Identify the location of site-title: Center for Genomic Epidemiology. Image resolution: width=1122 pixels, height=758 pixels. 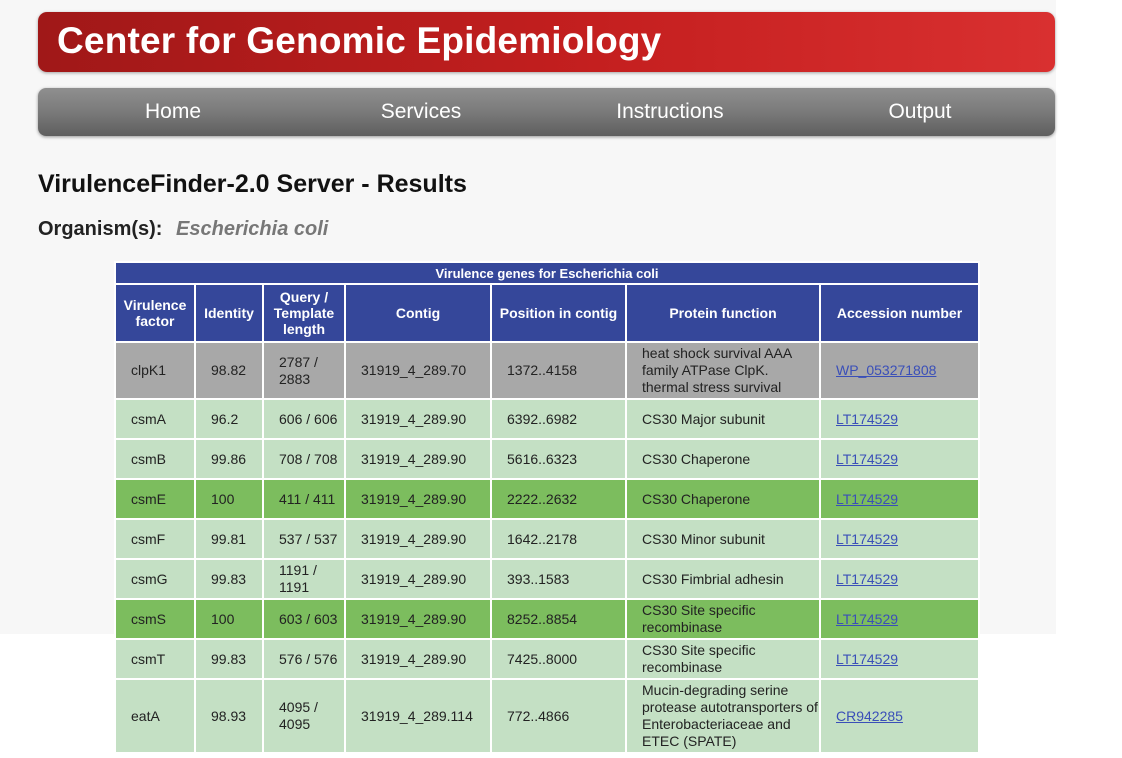
(359, 40).